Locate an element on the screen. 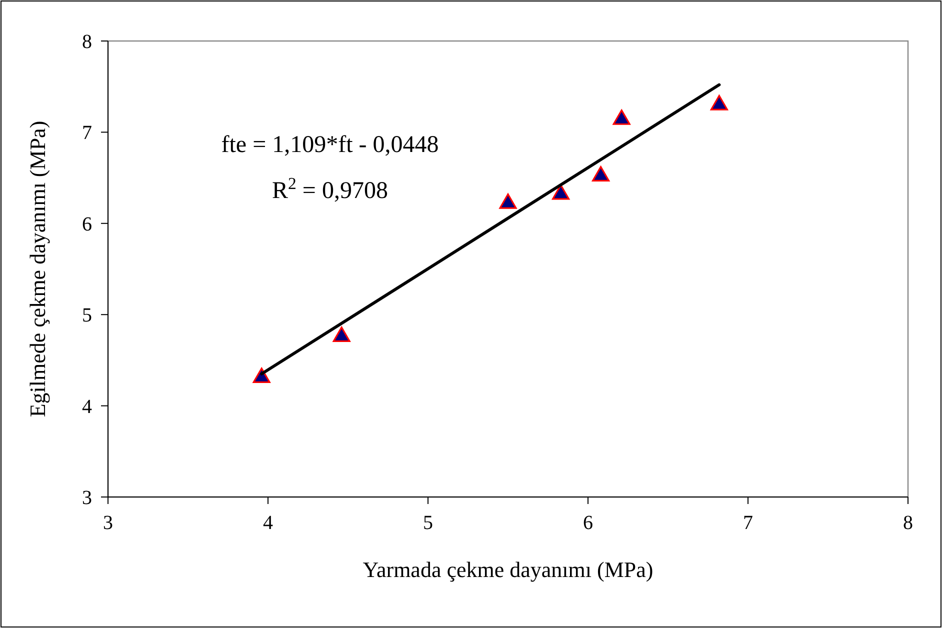  x-tick-label: 3 is located at coordinates (108, 523).